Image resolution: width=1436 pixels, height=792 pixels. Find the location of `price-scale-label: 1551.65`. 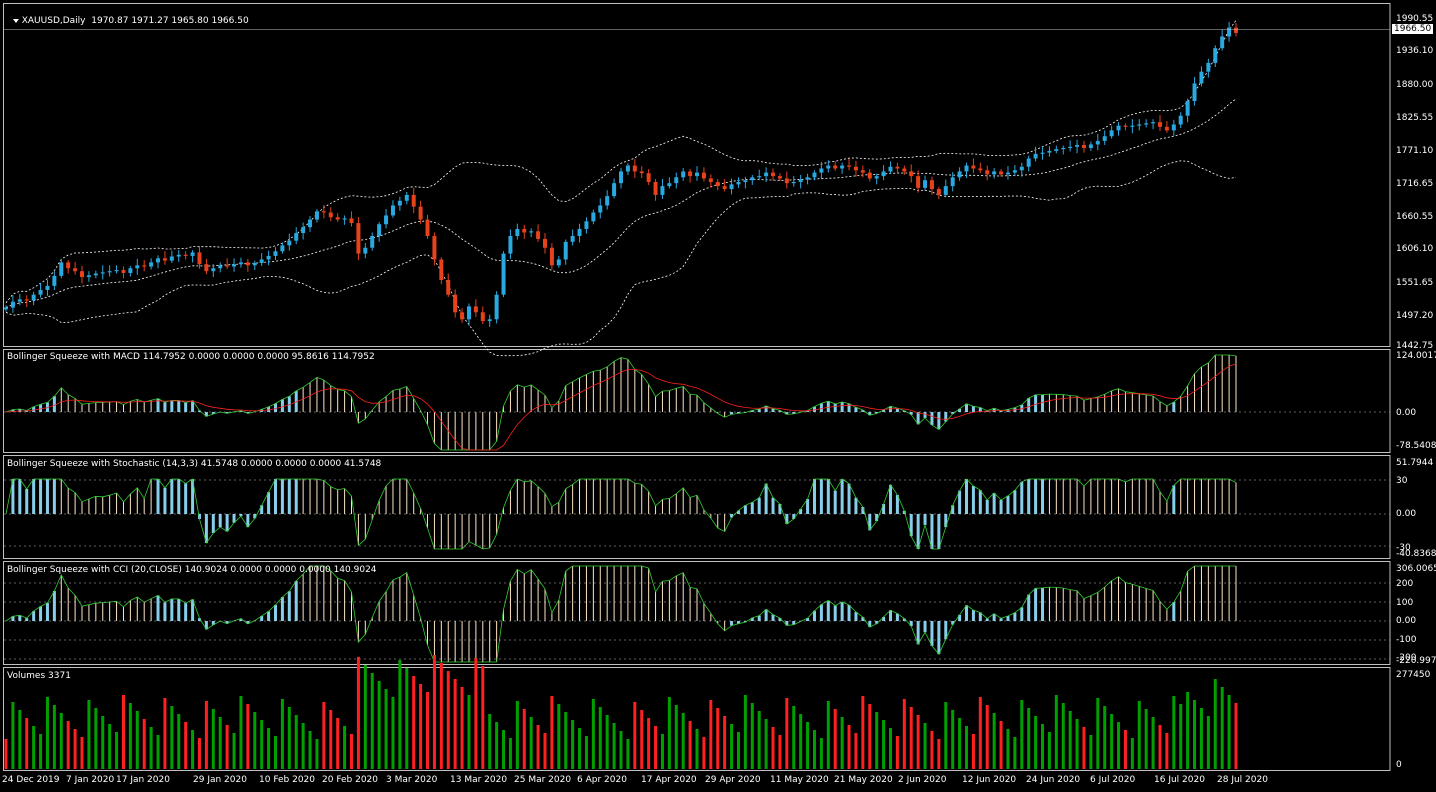

price-scale-label: 1551.65 is located at coordinates (1415, 283).